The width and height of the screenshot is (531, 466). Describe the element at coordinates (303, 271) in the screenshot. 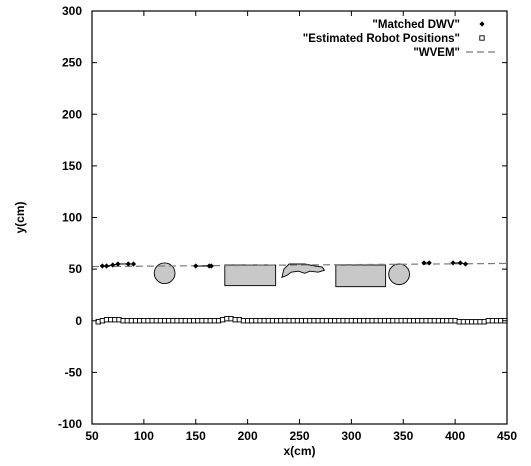

I see `obstacle-blob` at that location.